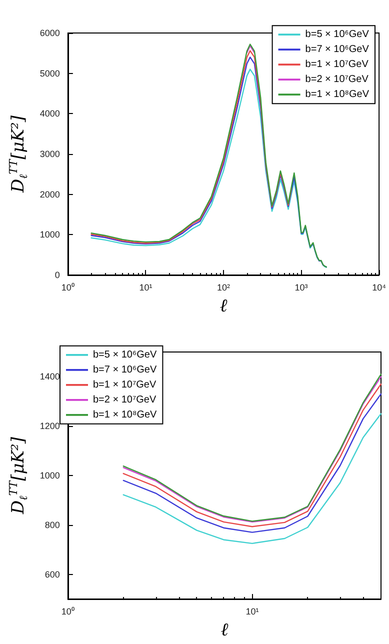 This screenshot has height=644, width=389. What do you see at coordinates (301, 287) in the screenshot?
I see `x-tick-label: 10³` at bounding box center [301, 287].